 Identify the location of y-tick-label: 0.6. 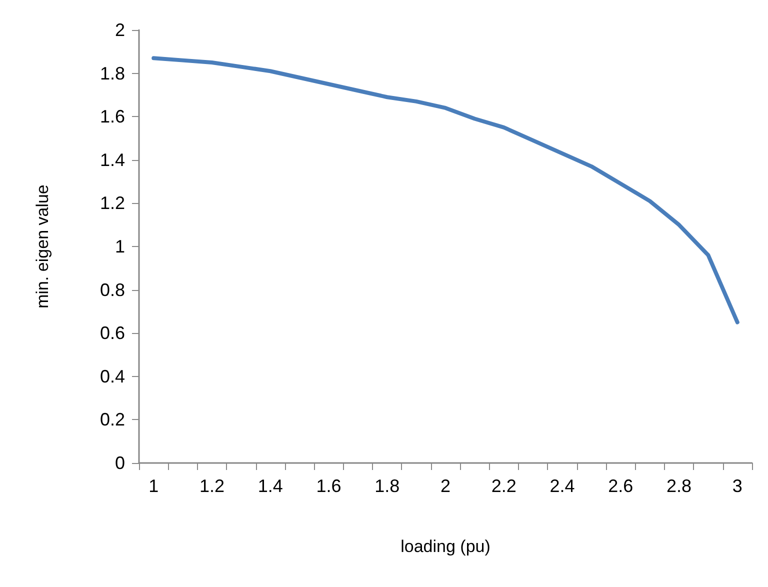
(112, 333).